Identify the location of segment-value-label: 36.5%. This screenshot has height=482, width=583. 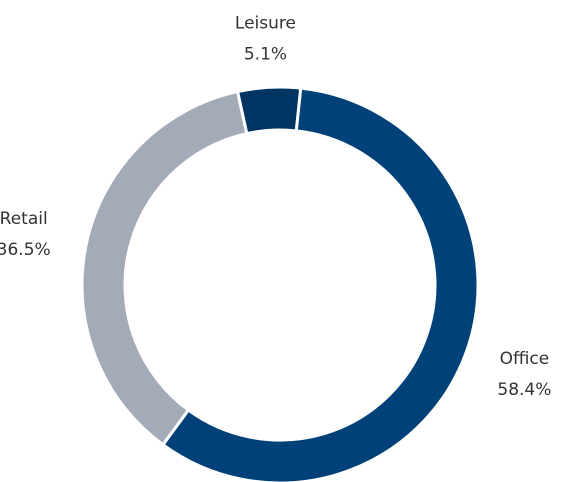
(25, 250).